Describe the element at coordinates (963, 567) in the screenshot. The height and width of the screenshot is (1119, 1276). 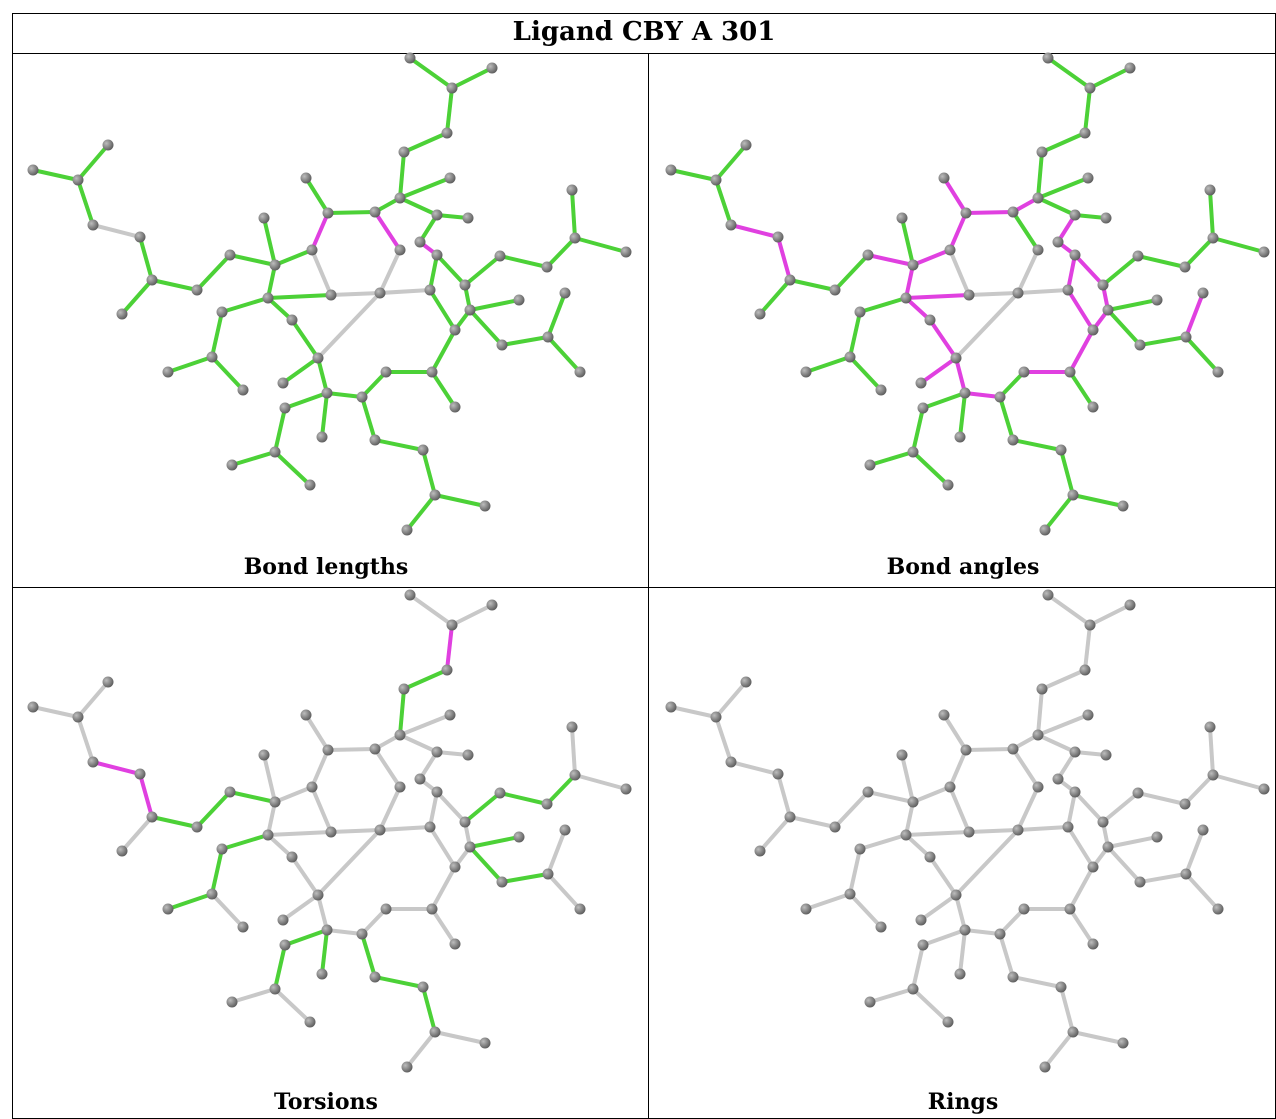
I see `panel-caption: Bond angles` at that location.